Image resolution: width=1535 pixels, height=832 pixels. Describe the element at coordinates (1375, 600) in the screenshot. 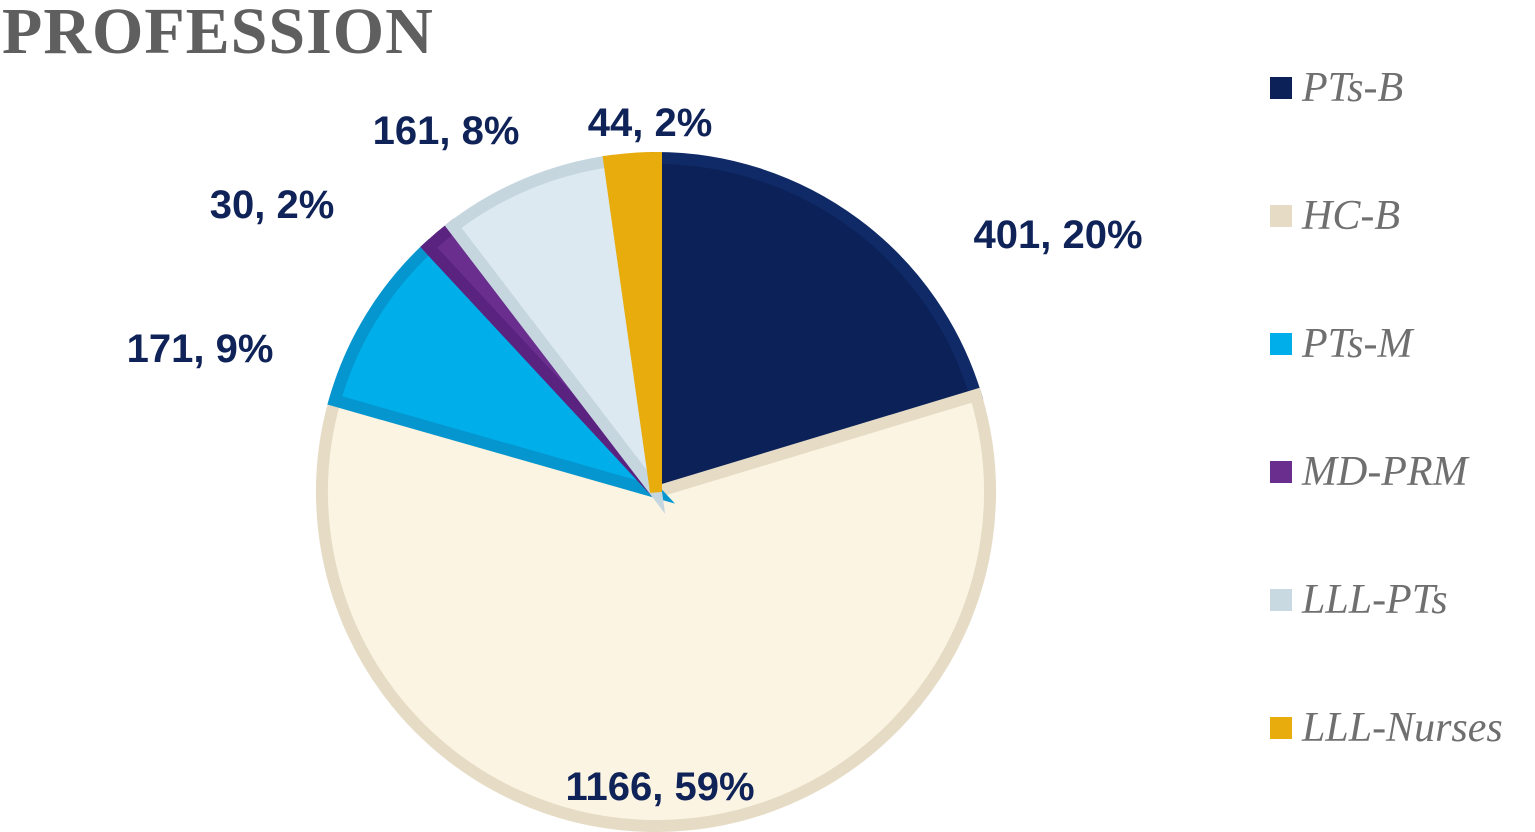

I see `legend-label: LLL-PTs` at that location.